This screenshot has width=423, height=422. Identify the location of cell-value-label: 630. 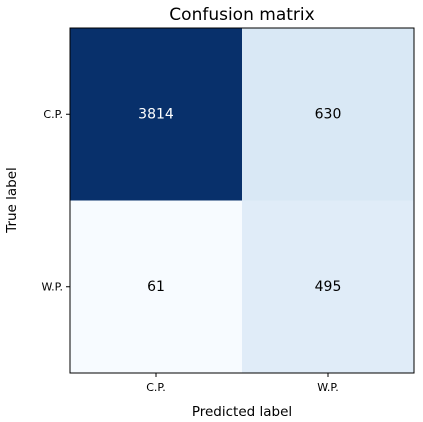
(328, 114).